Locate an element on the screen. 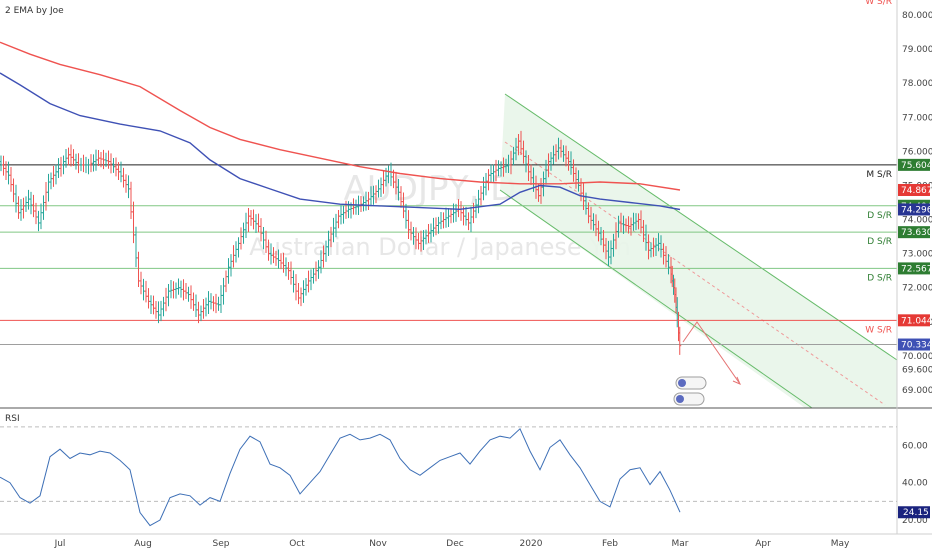 This screenshot has height=550, width=932. time-tick-label: Jul is located at coordinates (60, 544).